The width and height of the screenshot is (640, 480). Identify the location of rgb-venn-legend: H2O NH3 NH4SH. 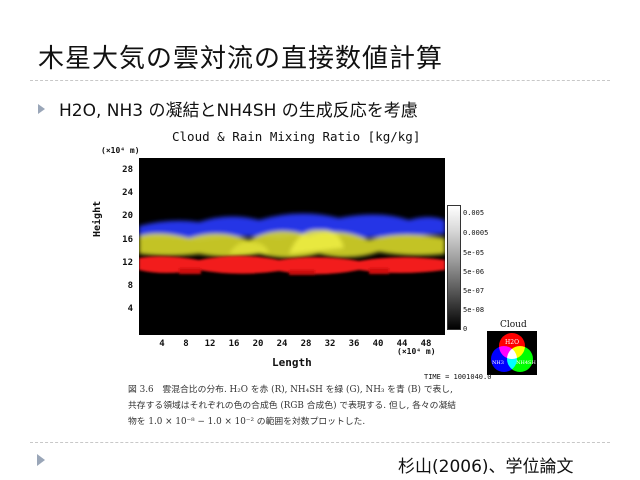
(512, 353).